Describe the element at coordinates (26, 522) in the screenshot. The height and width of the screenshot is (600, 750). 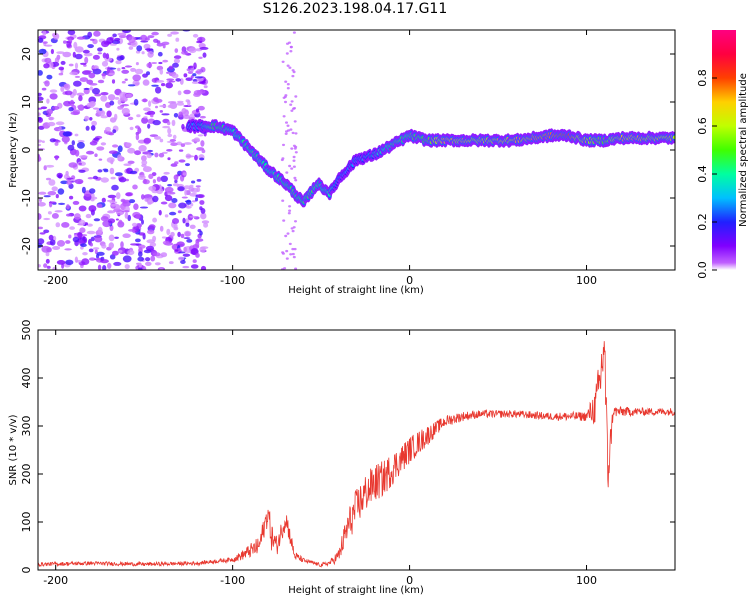
I see `y-tick-label: 100` at that location.